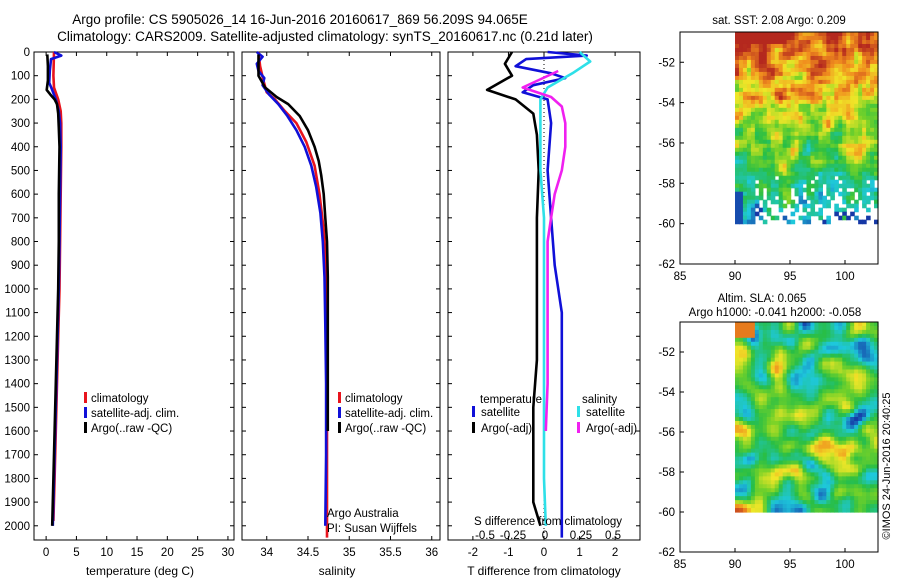  What do you see at coordinates (473, 427) in the screenshot?
I see `legend-swatch` at bounding box center [473, 427].